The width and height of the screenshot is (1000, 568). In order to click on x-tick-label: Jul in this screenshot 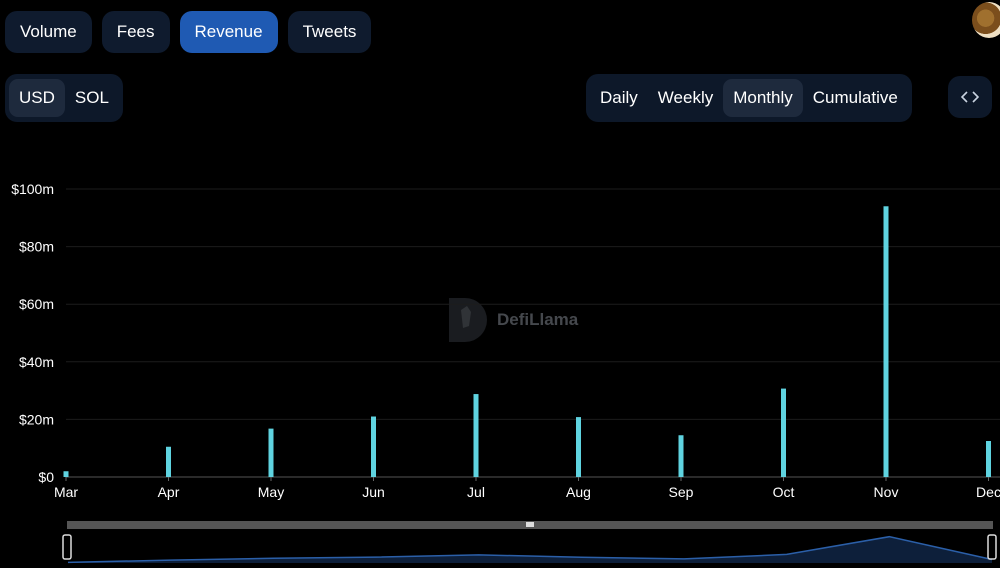, I will do `click(476, 492)`.